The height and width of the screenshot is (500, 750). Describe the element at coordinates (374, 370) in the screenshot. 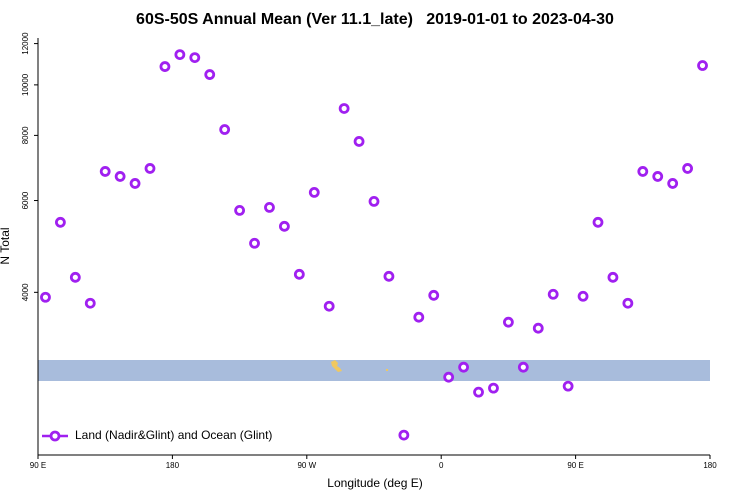

I see `map-strip` at that location.